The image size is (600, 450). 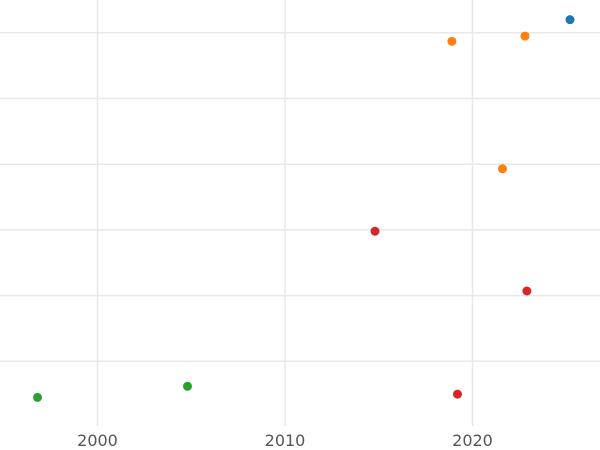 I want to click on x-tick-label: 2000, so click(x=97, y=440).